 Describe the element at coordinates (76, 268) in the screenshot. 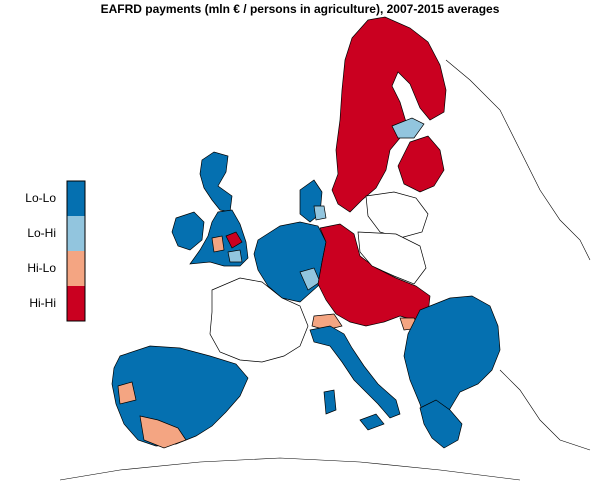

I see `legend-swatch-hi-lo` at that location.